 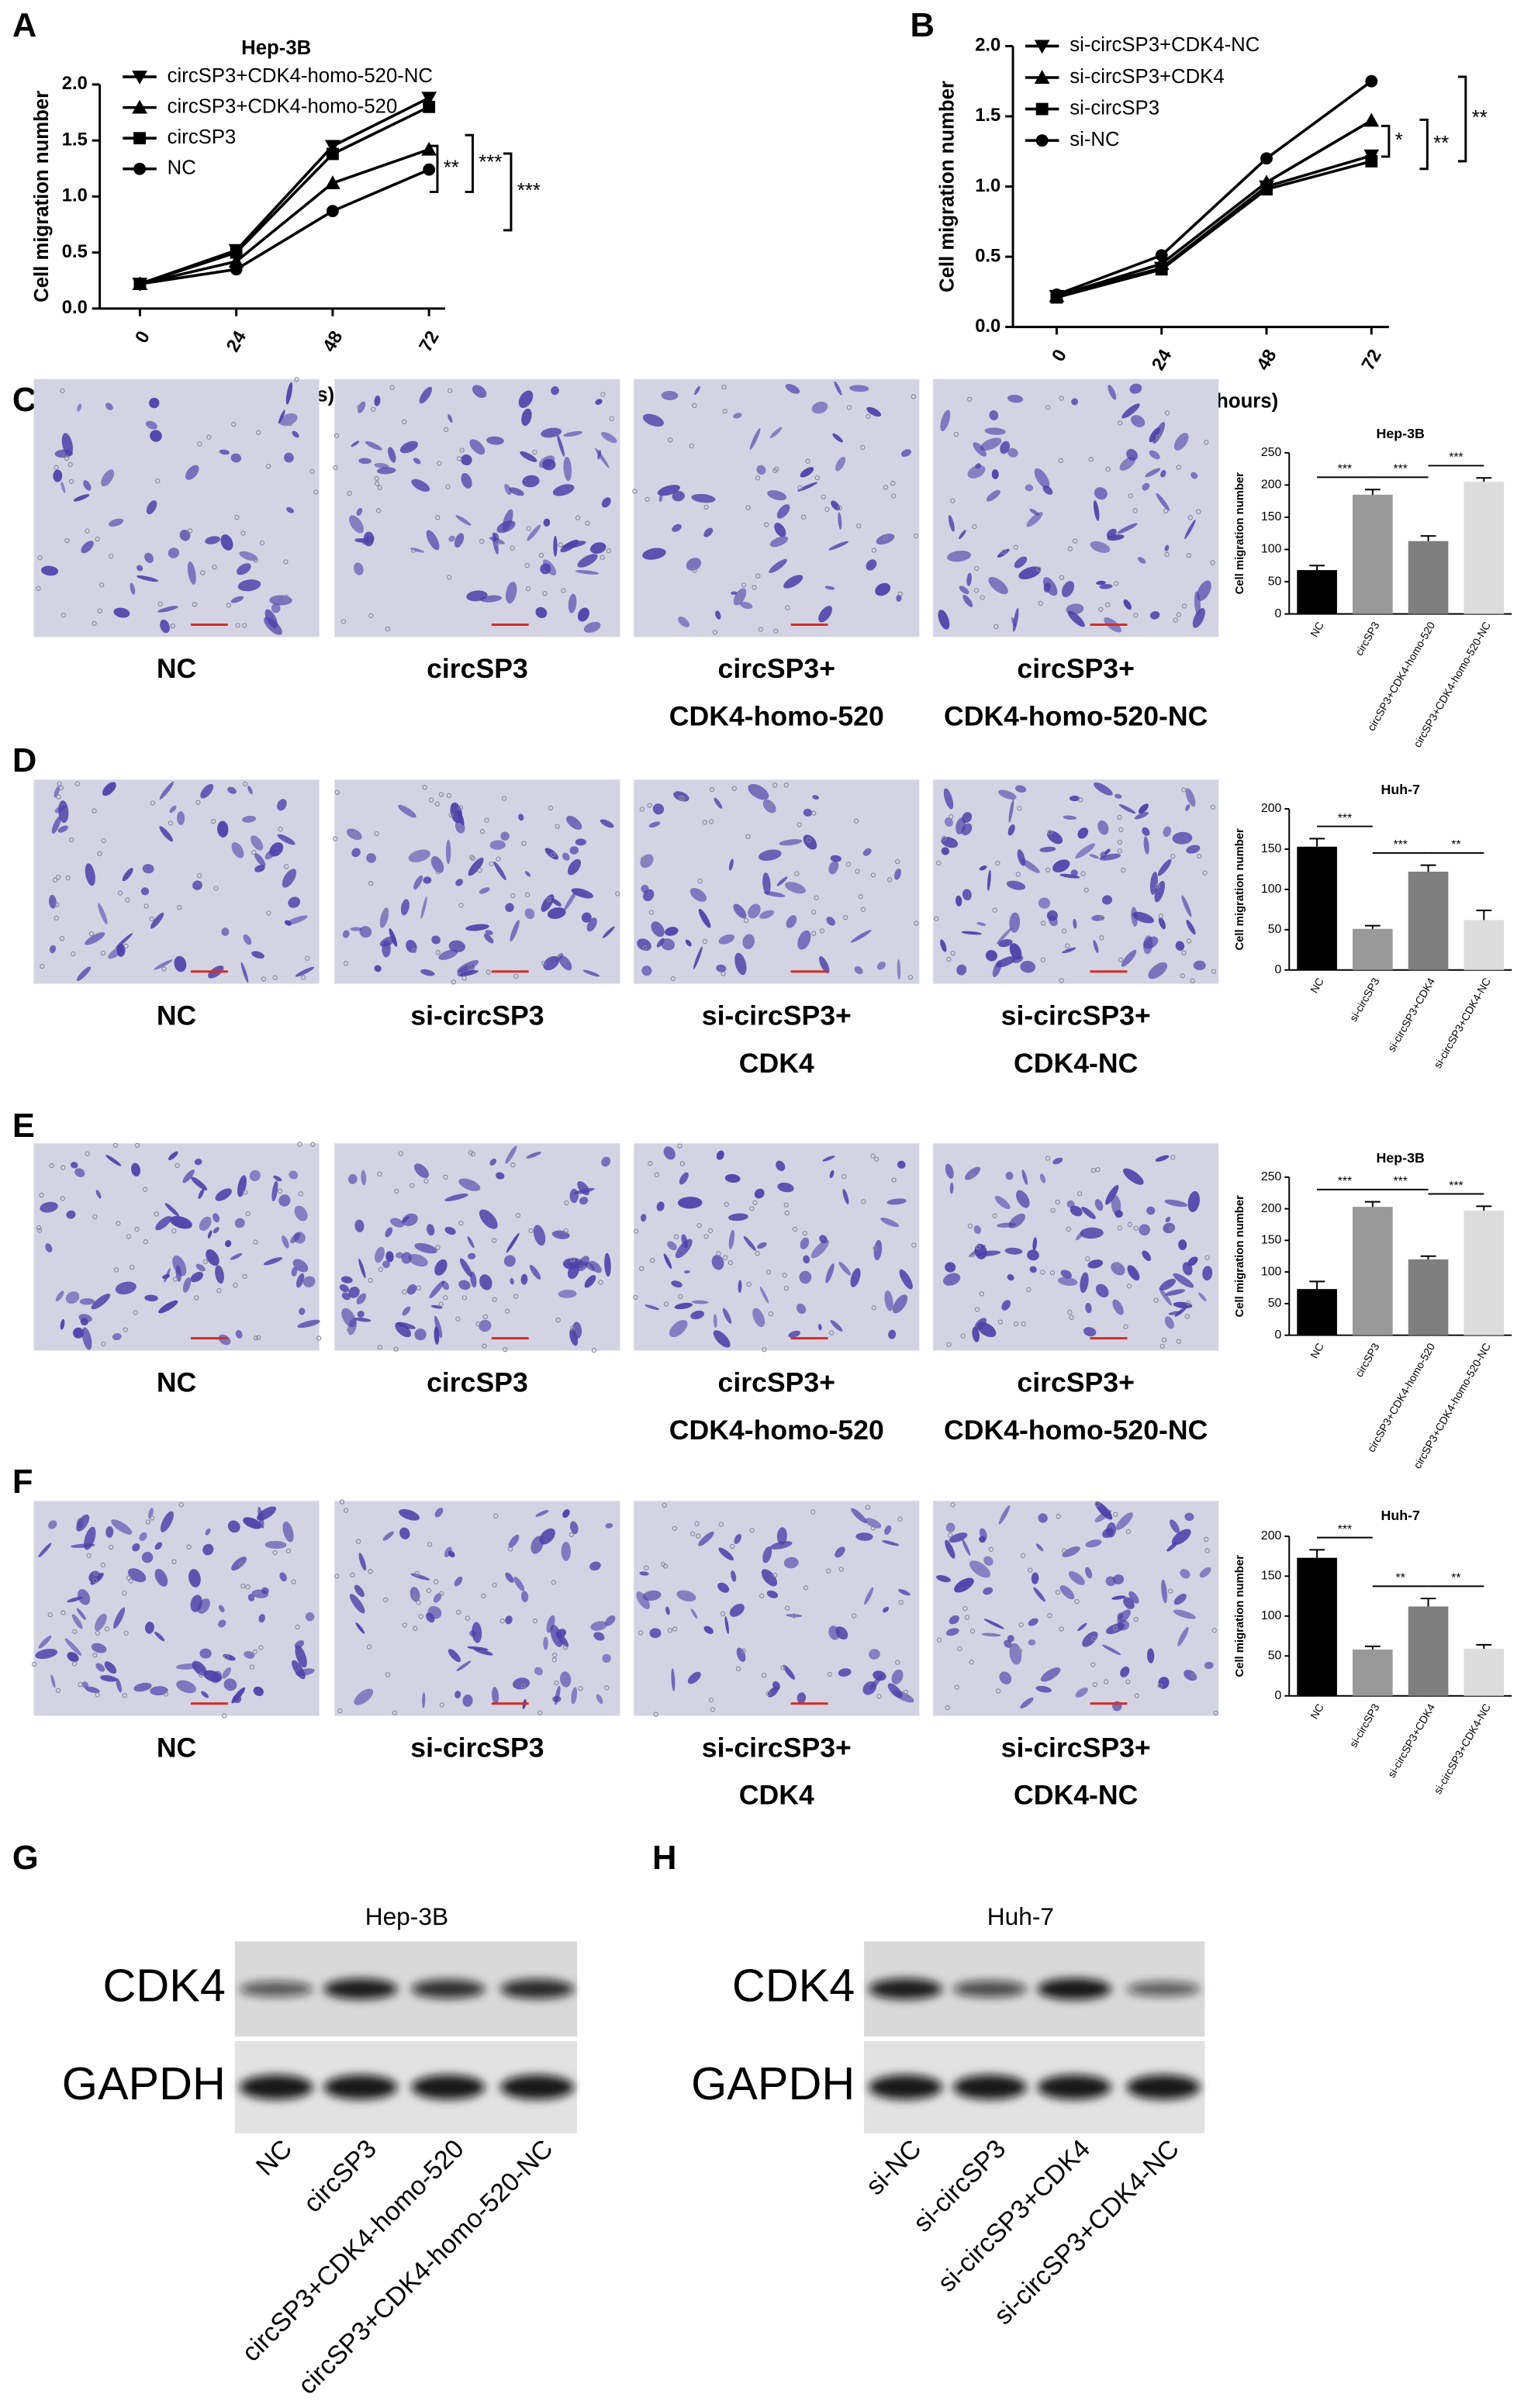 What do you see at coordinates (987, 46) in the screenshot?
I see `y-tick-label: 2.0` at bounding box center [987, 46].